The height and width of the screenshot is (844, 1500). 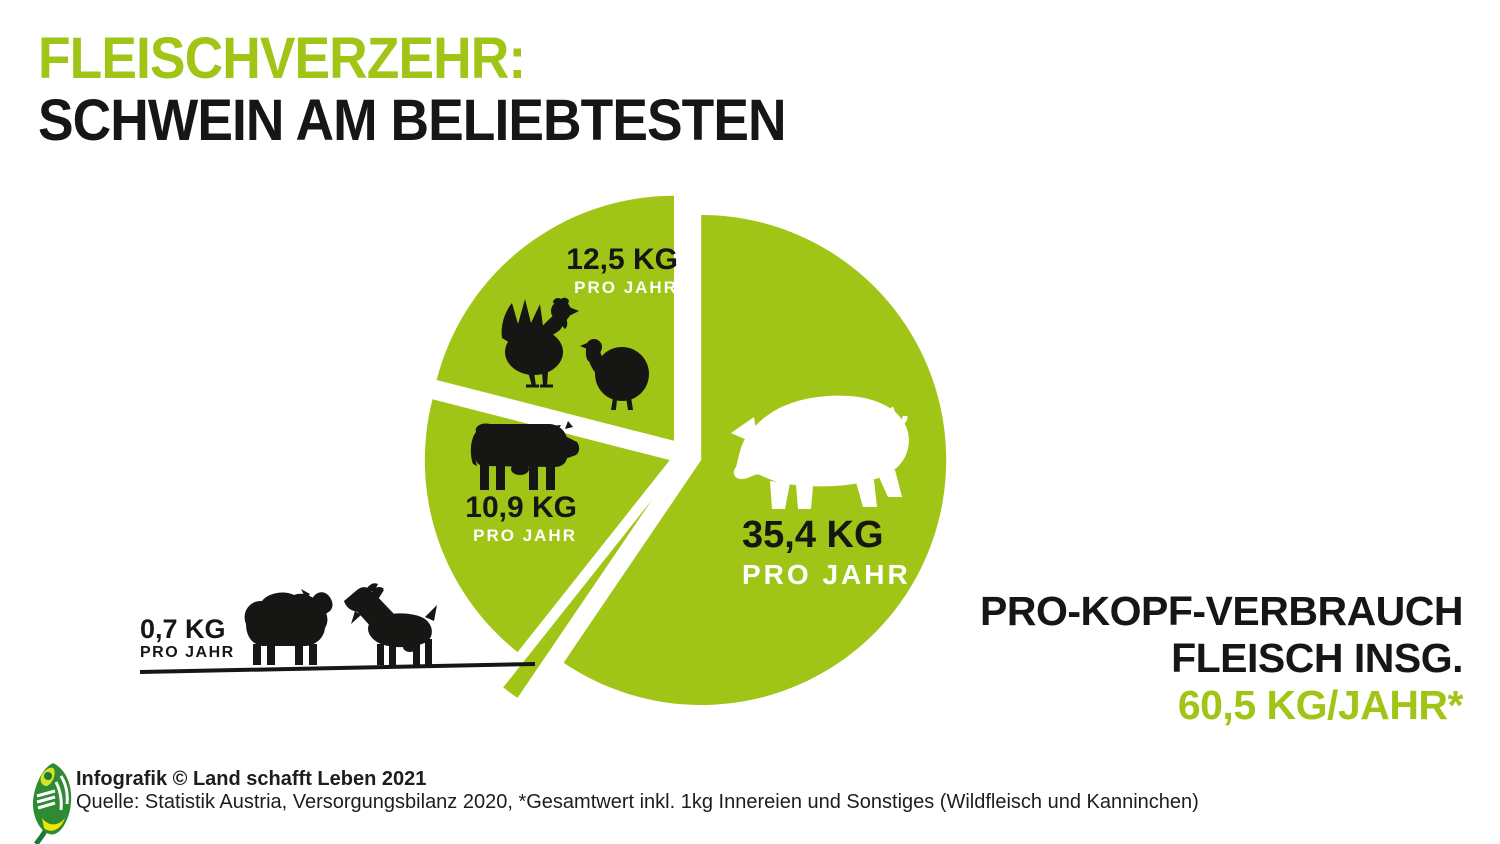 What do you see at coordinates (521, 507) in the screenshot?
I see `beef-value: 10,9 KG` at bounding box center [521, 507].